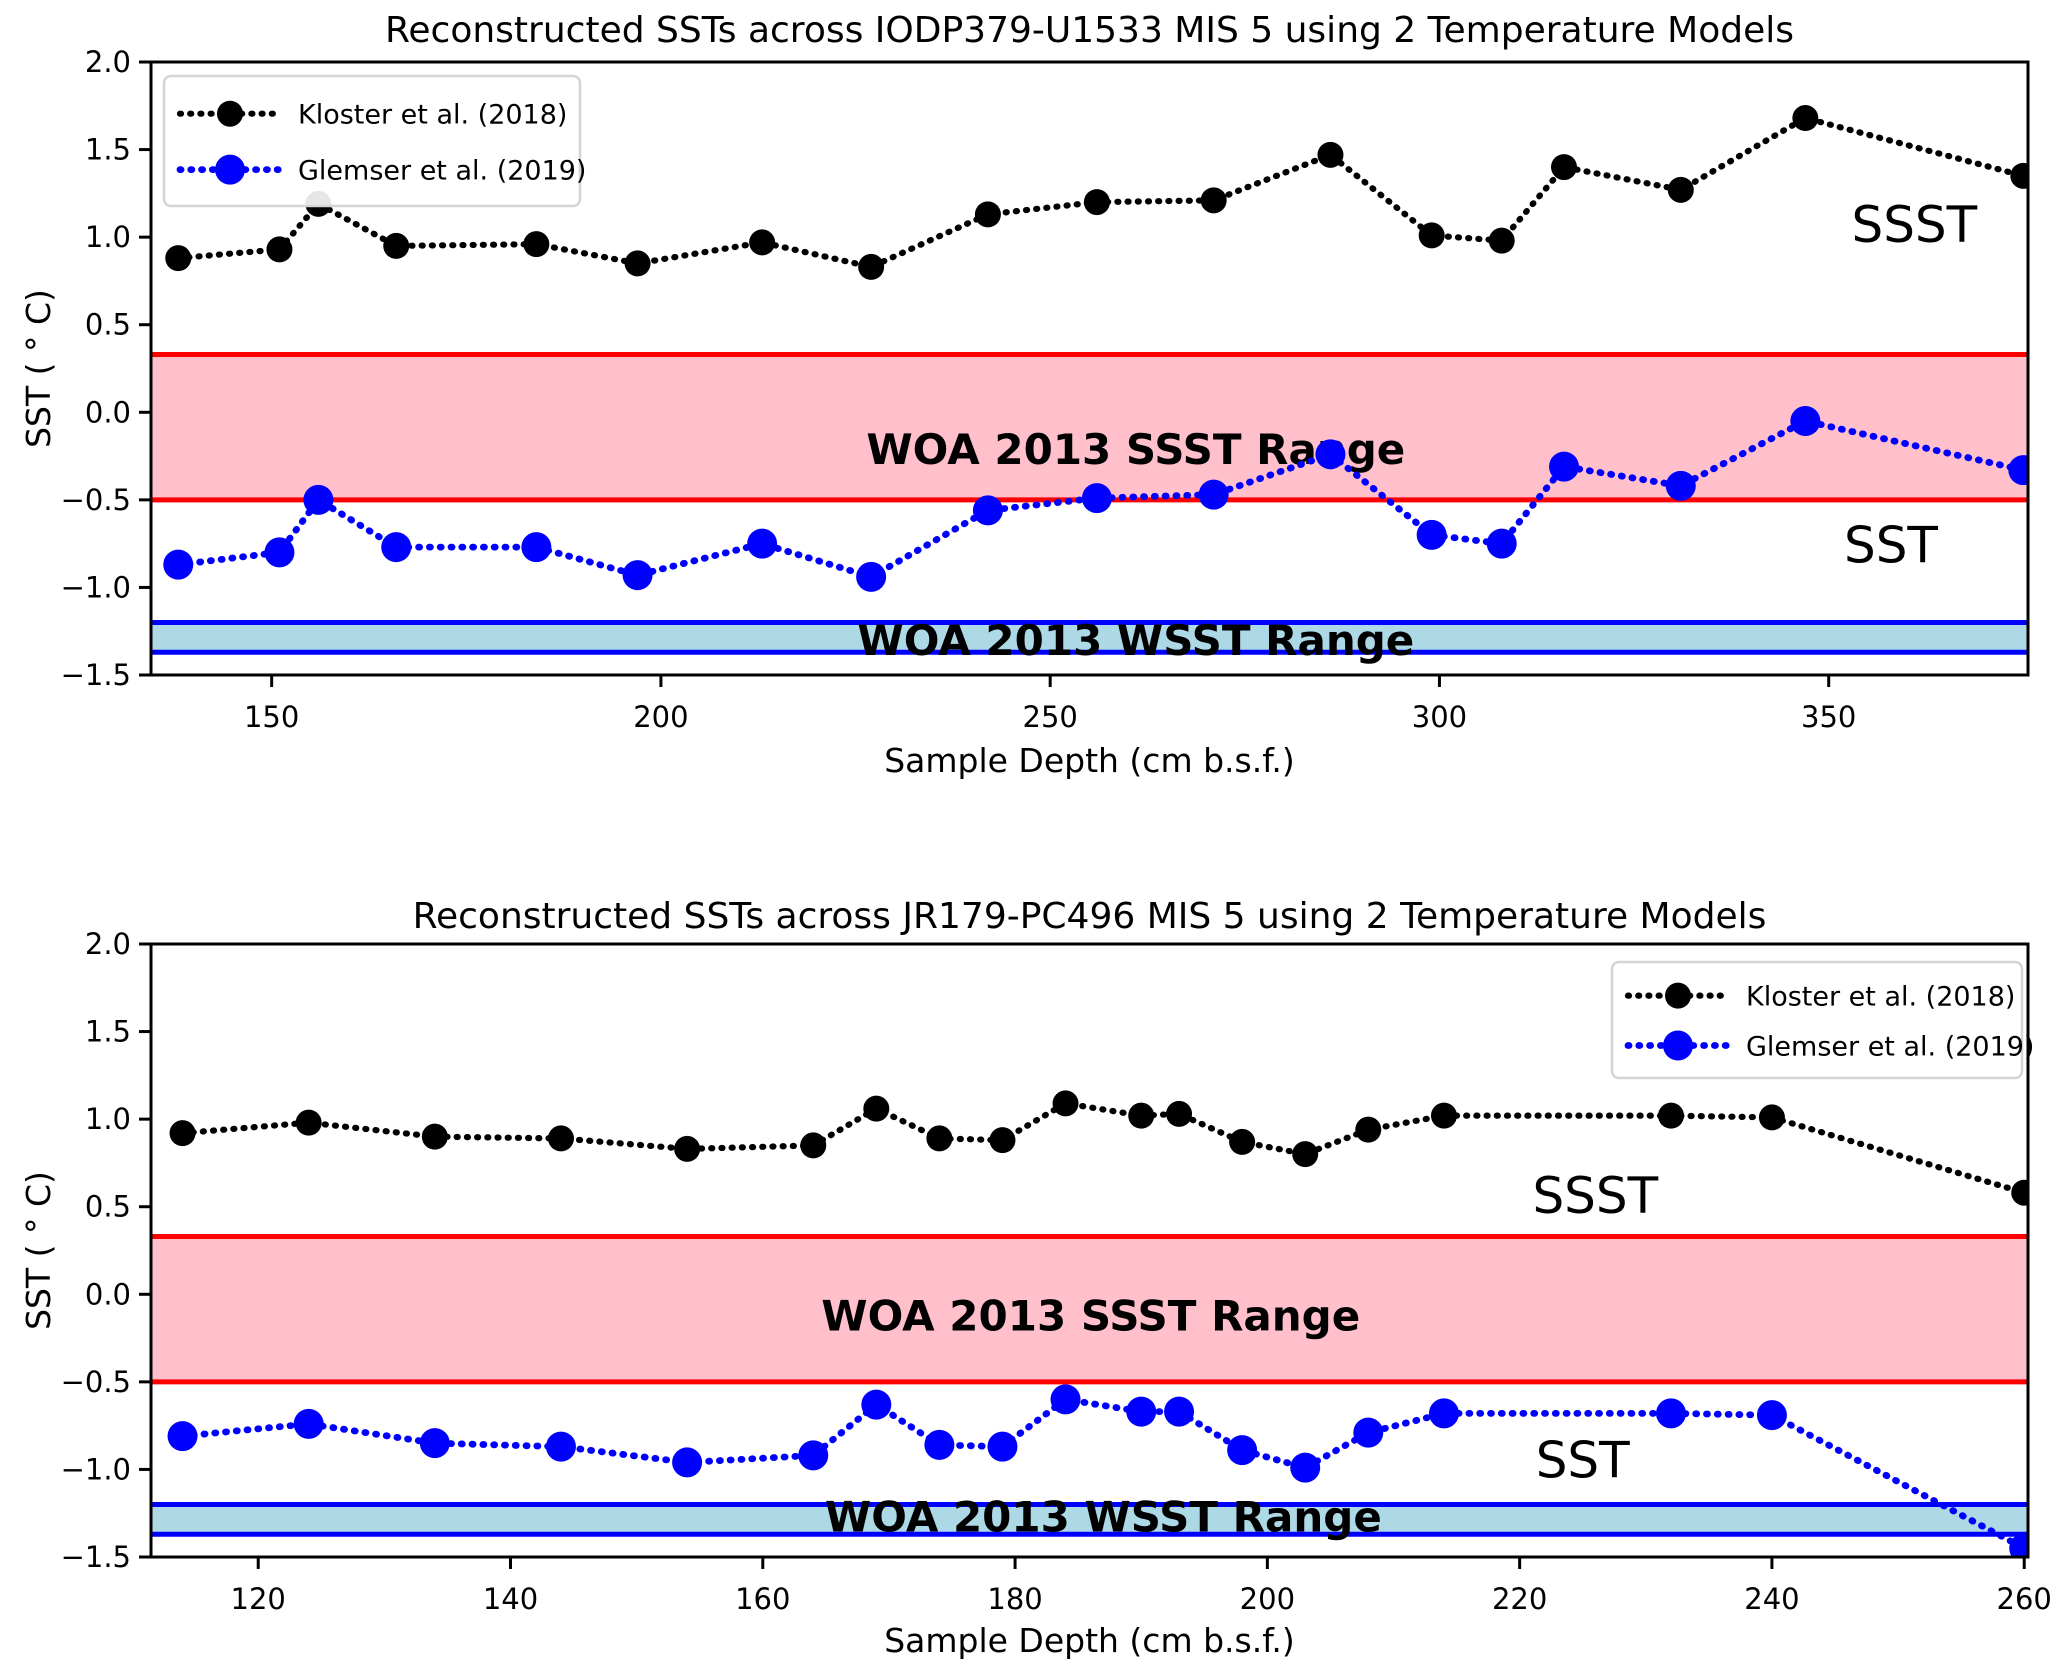 This screenshot has width=2067, height=1669. What do you see at coordinates (108, 1032) in the screenshot?
I see `y-tick-label: 1.5` at bounding box center [108, 1032].